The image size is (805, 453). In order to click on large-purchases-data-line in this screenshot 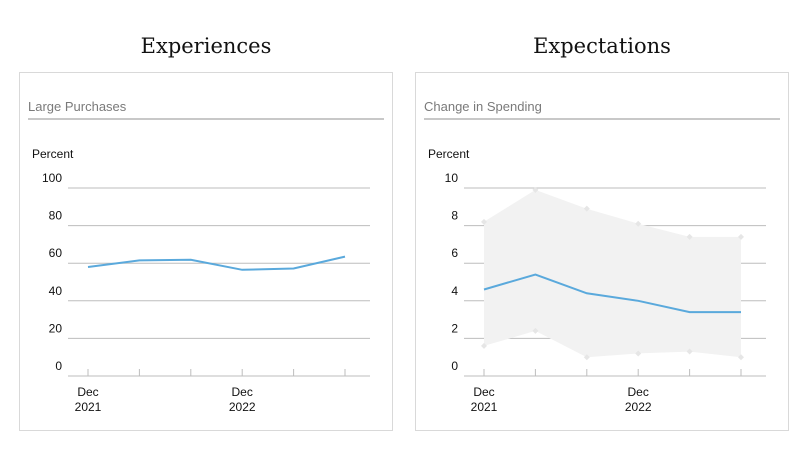, I will do `click(216, 263)`.